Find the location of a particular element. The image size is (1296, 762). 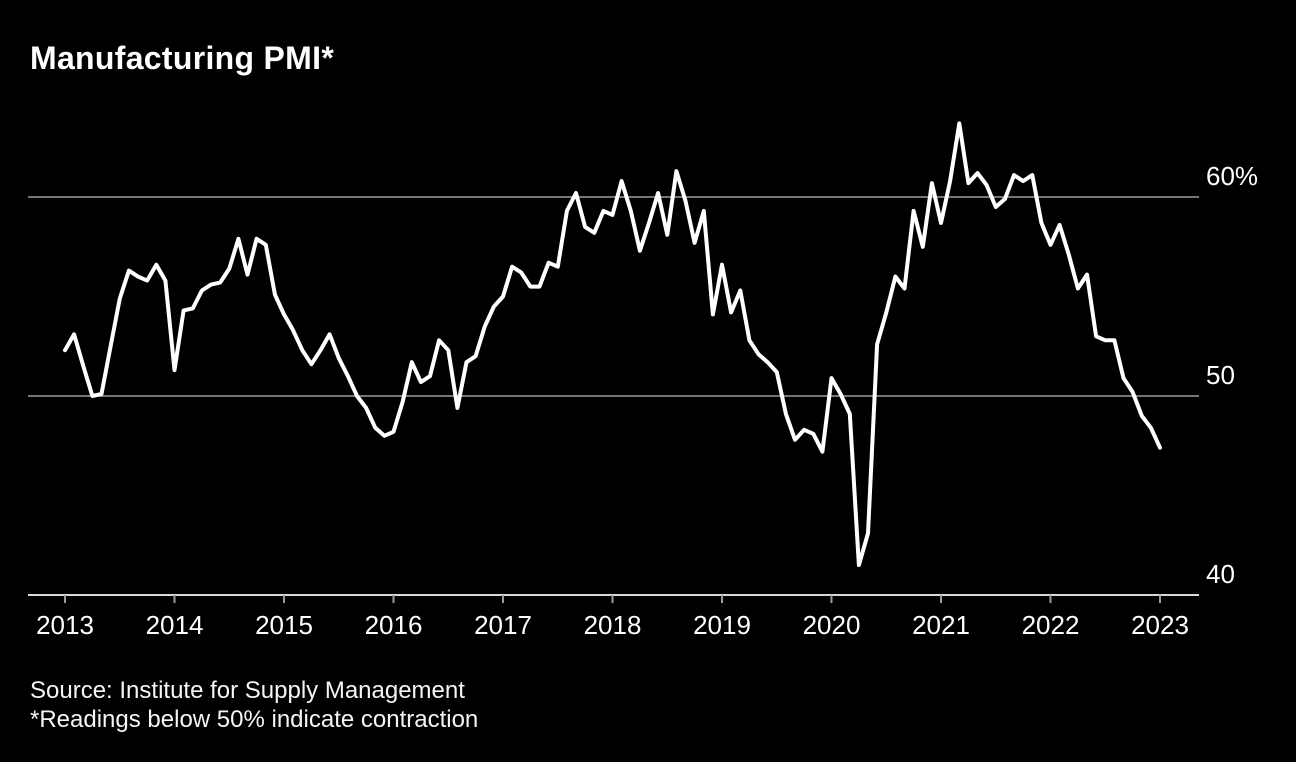

y-axis-label: 40 is located at coordinates (1220, 574).